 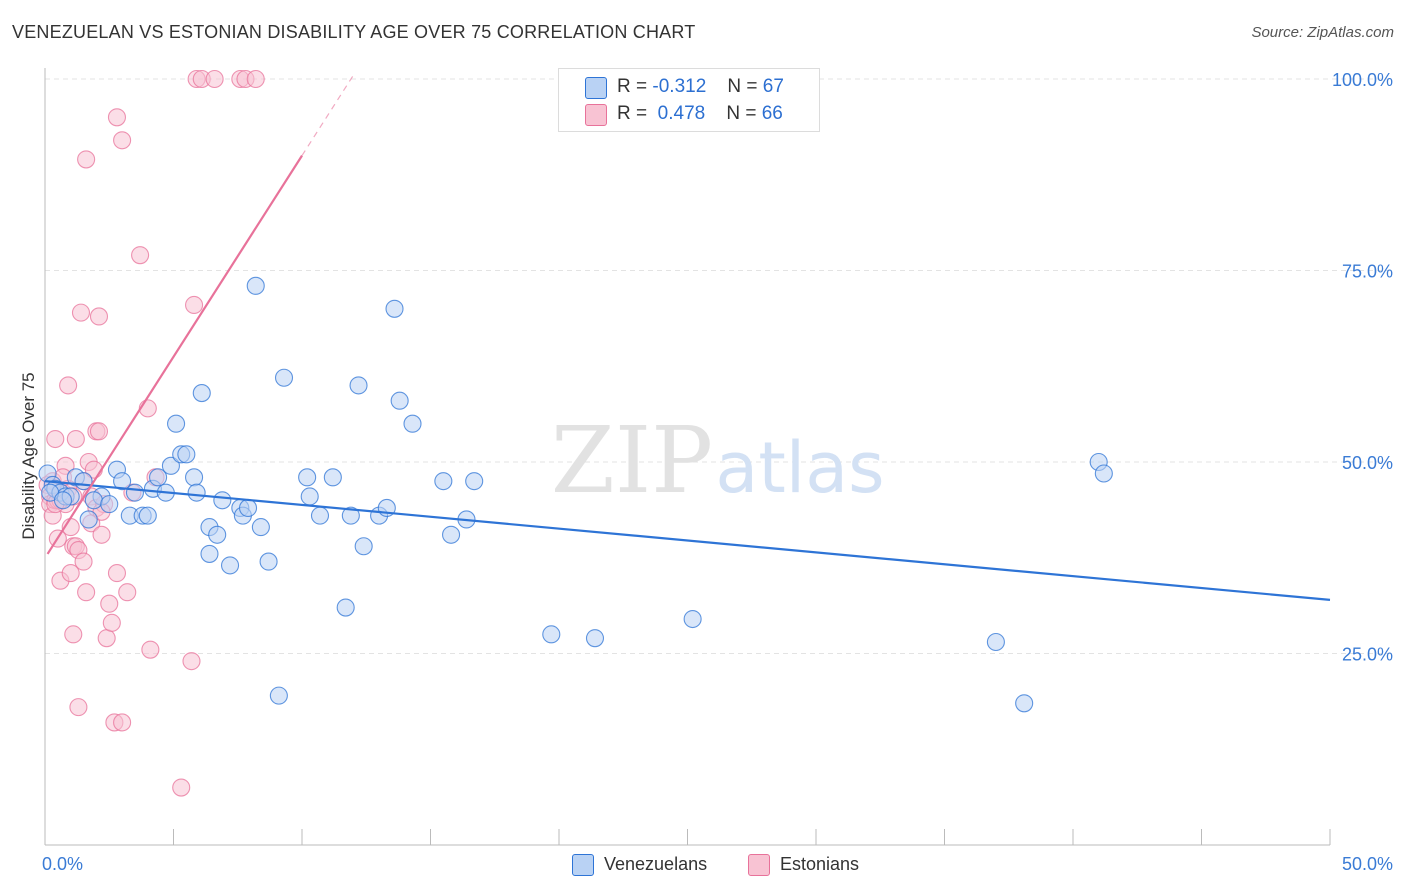 I want to click on venezuelans-legend-label: Venezuelans, so click(x=656, y=864).